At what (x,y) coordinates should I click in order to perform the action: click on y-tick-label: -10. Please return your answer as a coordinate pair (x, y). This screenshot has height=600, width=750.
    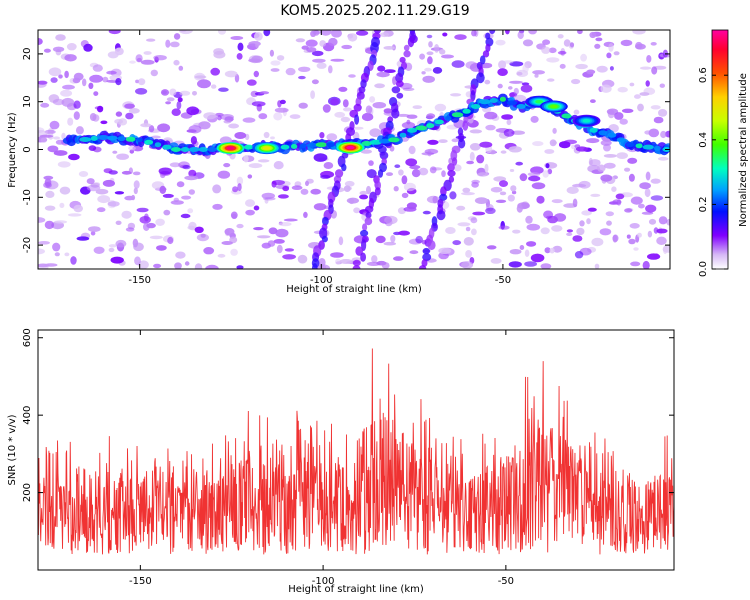
    Looking at the image, I should click on (27, 197).